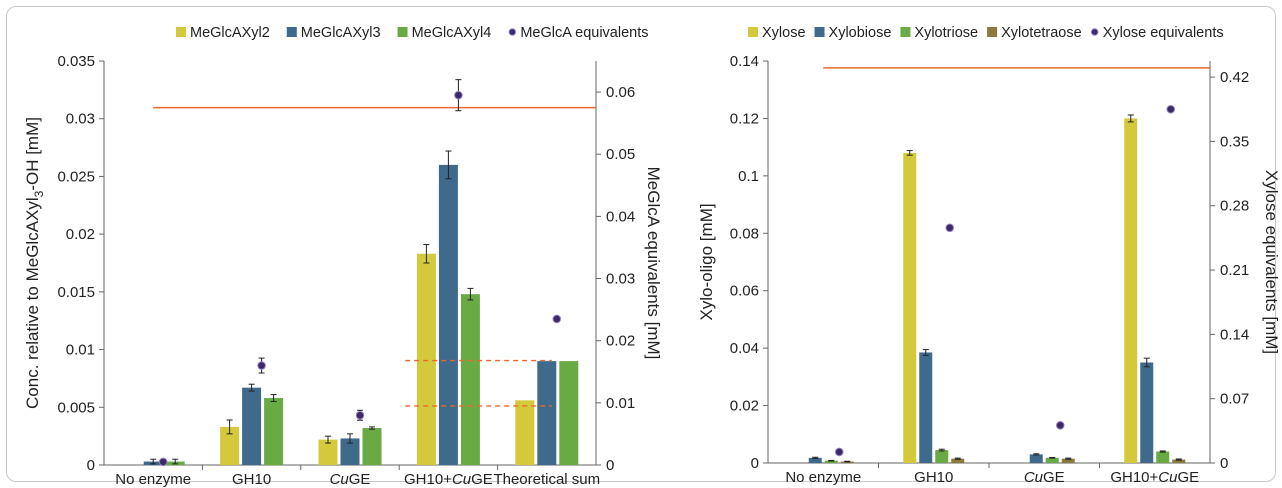 The height and width of the screenshot is (488, 1282). I want to click on y-axis-label: Conc. relative to MeGlcAXyl3-OH [mM], so click(34, 263).